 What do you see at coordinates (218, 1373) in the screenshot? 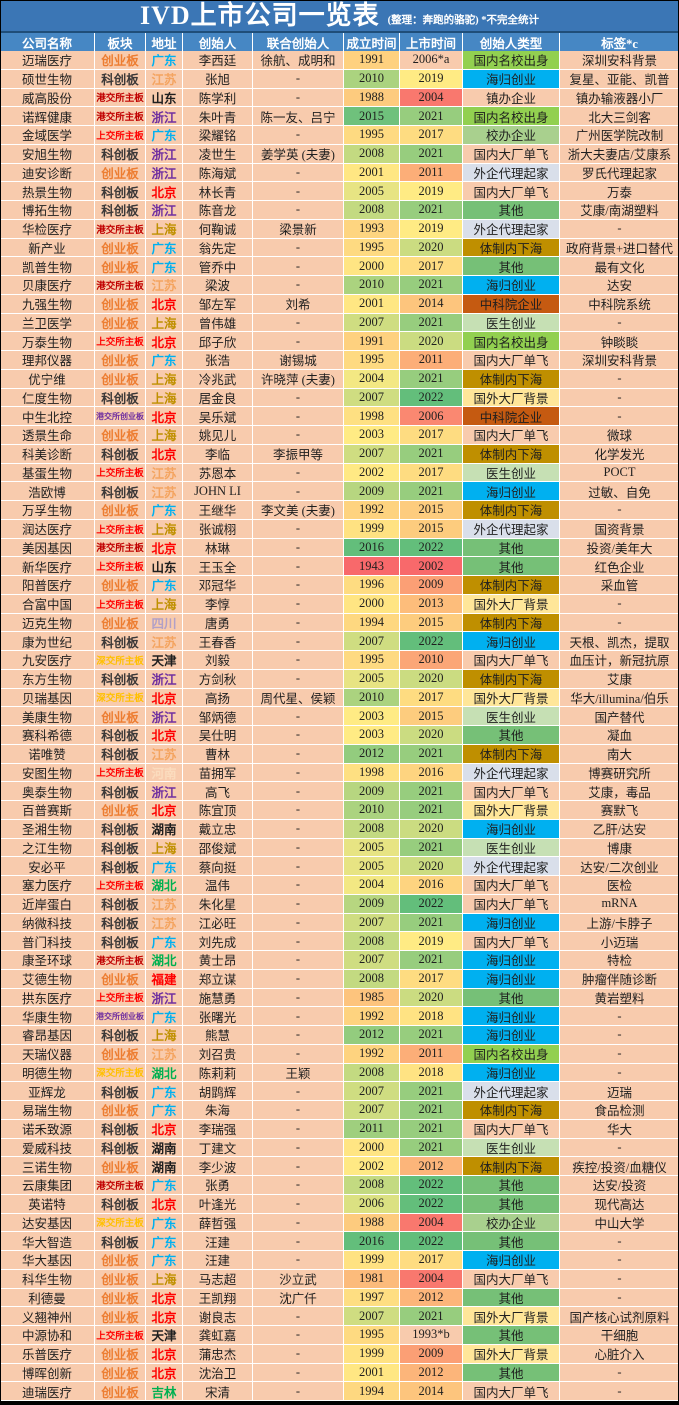
I see `founder-cell: 沈治卫` at bounding box center [218, 1373].